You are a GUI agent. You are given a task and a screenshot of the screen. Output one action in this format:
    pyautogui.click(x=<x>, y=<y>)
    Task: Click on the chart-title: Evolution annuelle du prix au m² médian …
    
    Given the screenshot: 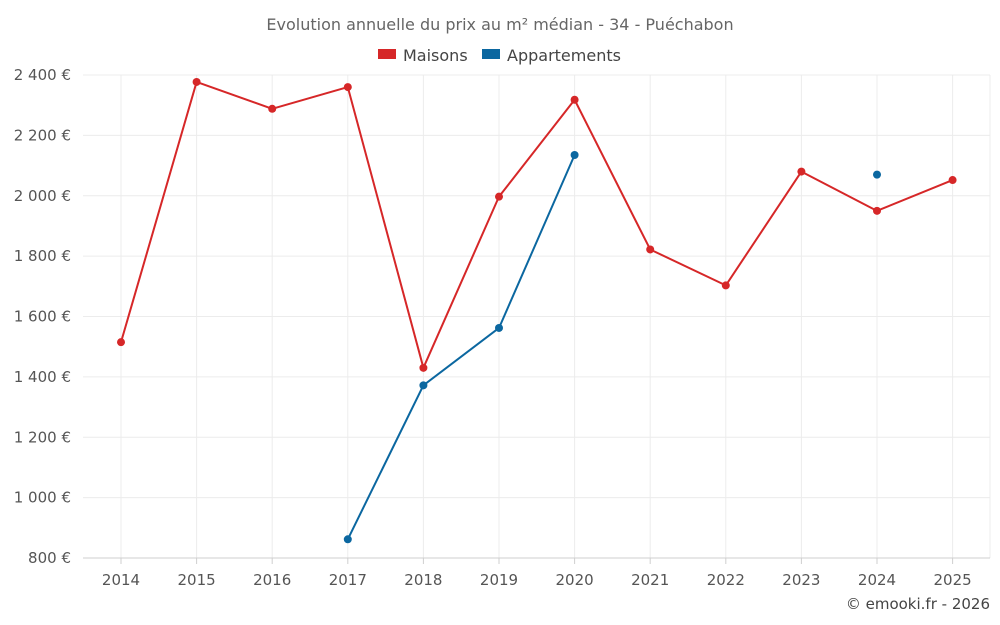 What is the action you would take?
    pyautogui.click(x=499, y=24)
    